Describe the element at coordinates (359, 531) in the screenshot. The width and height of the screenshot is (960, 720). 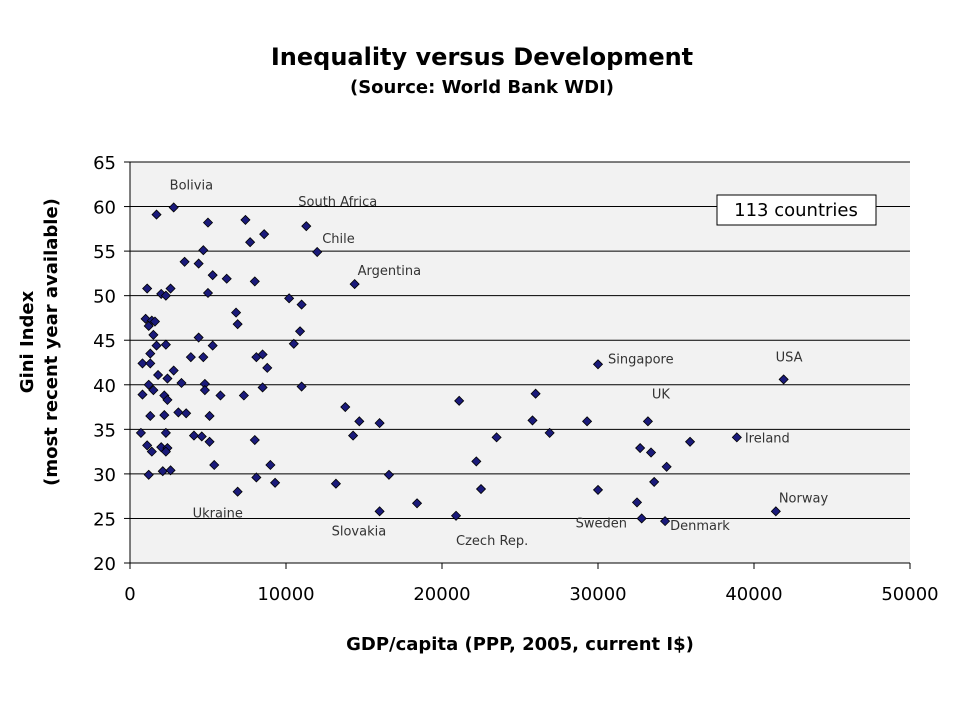
I see `annotation-label: Slovakia` at that location.